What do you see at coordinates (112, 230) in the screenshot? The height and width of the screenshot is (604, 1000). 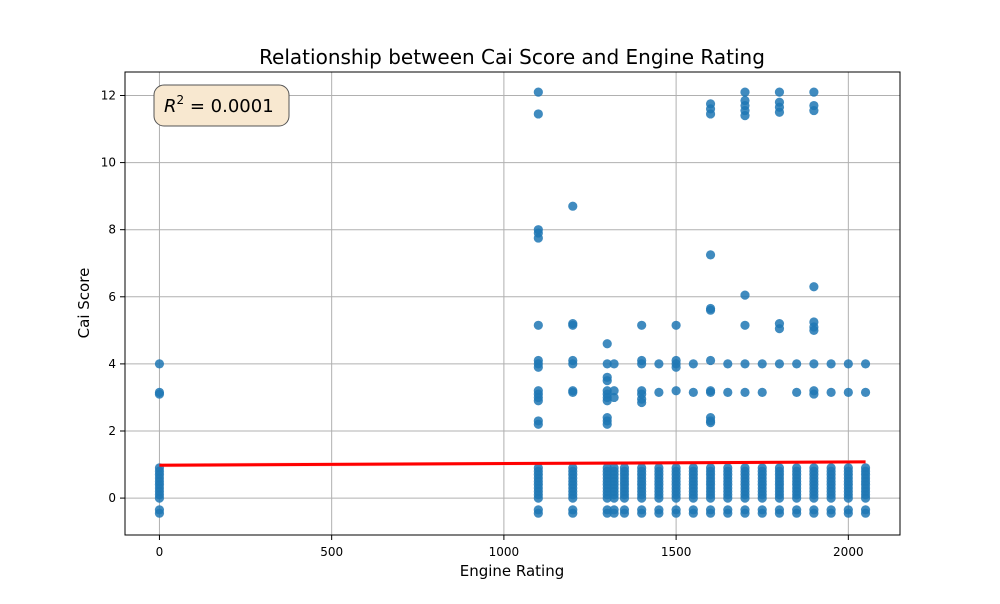 I see `y-tick-label: 8` at bounding box center [112, 230].